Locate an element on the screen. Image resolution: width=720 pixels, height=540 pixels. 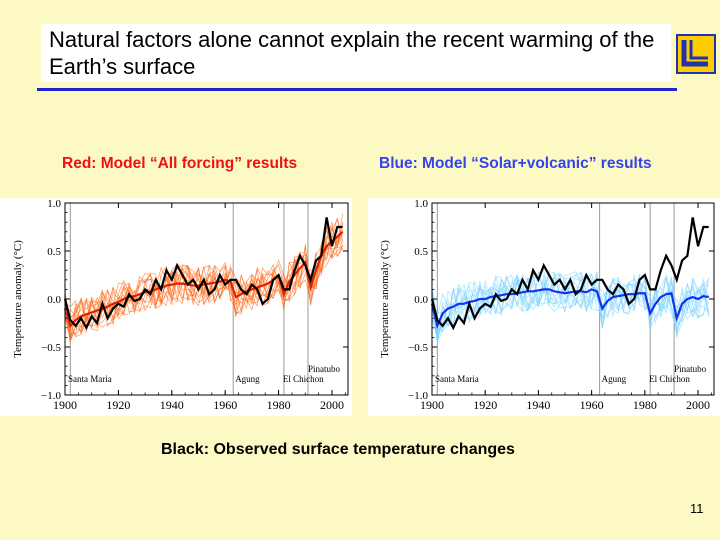
legend-all-forcing: Red: Model “All forcing” results is located at coordinates (180, 163).